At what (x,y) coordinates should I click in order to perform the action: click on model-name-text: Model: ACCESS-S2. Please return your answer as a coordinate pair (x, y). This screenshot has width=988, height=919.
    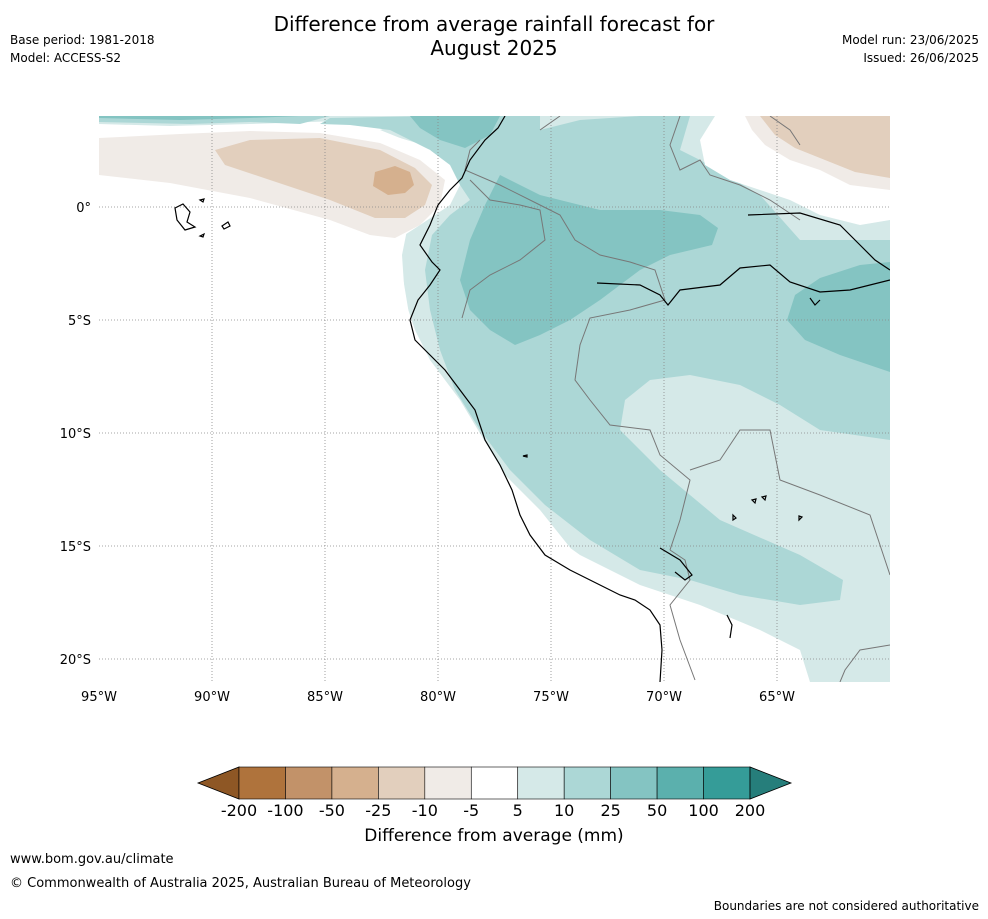
    Looking at the image, I should click on (66, 58).